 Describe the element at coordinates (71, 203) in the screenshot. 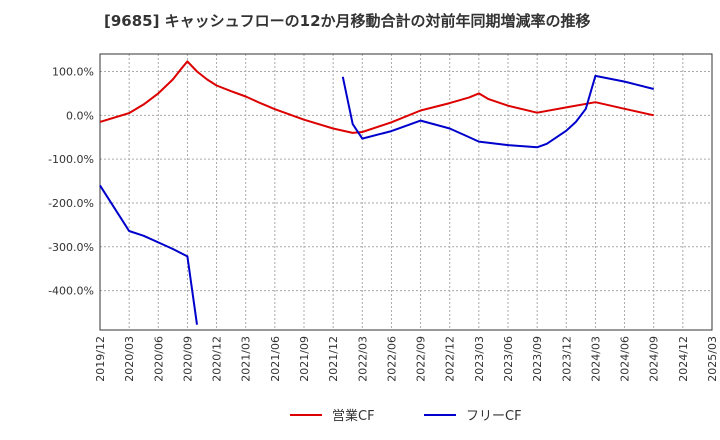

I see `y-tick-label: -200.0%` at that location.